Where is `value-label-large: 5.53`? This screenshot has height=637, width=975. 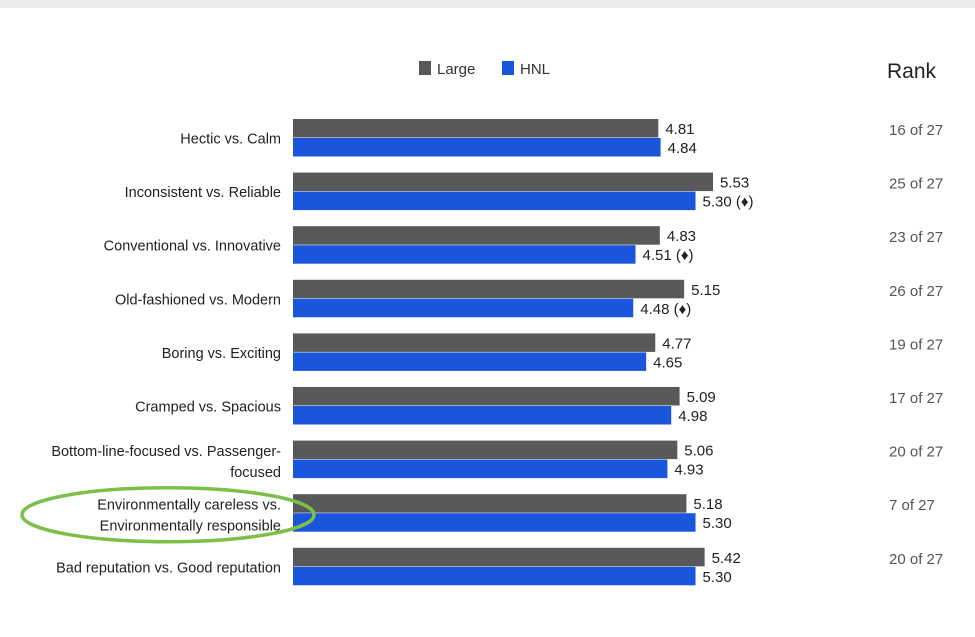
value-label-large: 5.53 is located at coordinates (734, 183).